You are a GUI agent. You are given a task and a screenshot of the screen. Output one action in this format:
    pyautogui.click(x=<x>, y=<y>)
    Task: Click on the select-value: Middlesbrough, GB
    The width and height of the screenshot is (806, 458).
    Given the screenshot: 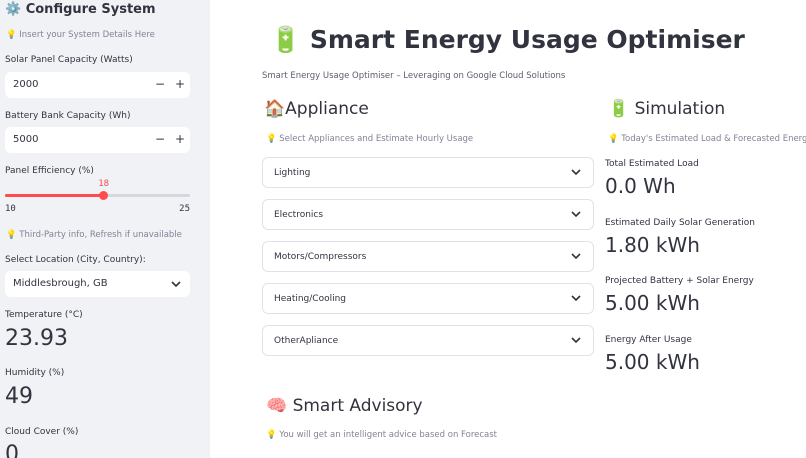 What is the action you would take?
    pyautogui.click(x=60, y=283)
    